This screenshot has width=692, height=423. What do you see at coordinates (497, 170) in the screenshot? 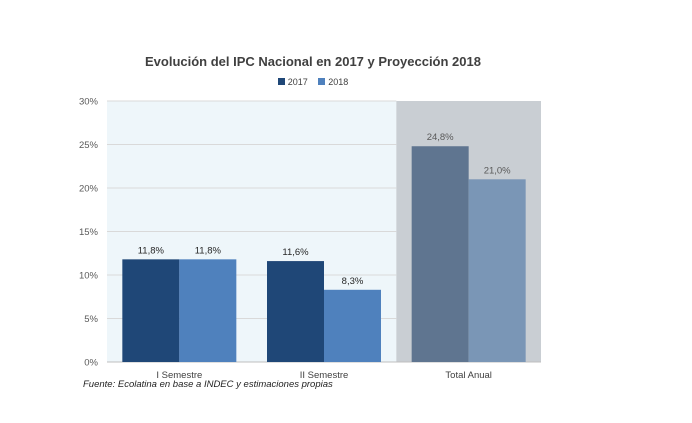
I see `data-label-2018: 21,0%` at bounding box center [497, 170].